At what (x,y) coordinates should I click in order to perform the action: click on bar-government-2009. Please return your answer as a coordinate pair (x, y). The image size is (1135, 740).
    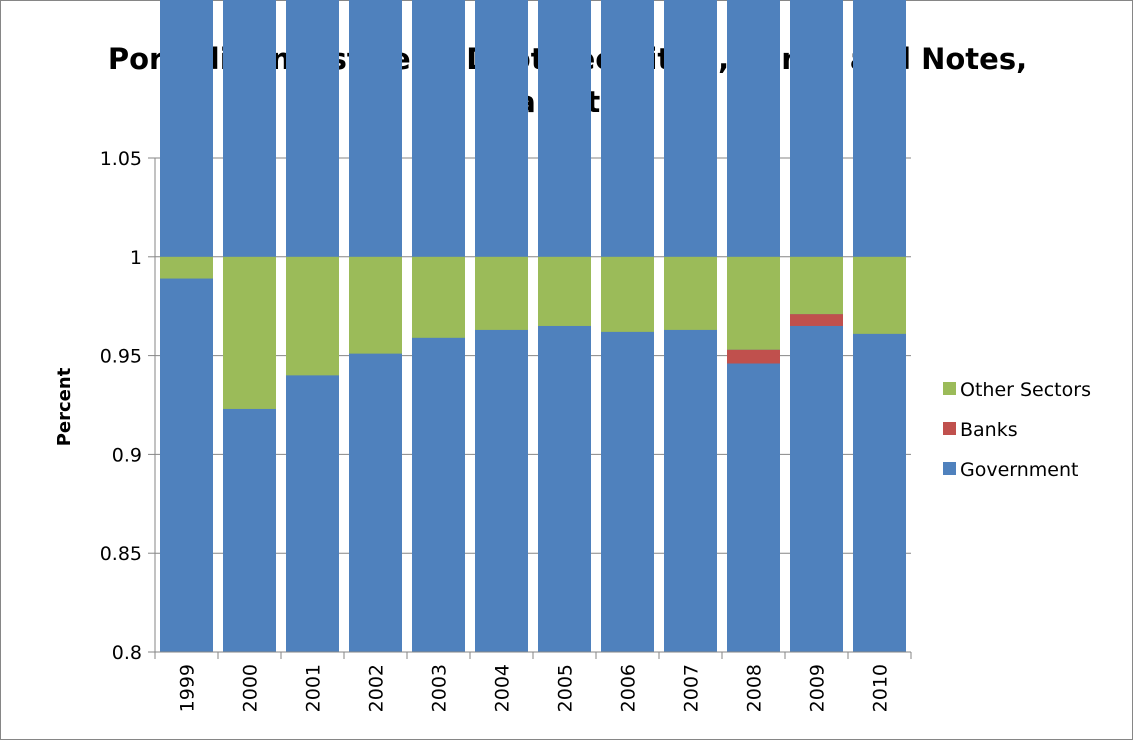
    Looking at the image, I should click on (816, 326).